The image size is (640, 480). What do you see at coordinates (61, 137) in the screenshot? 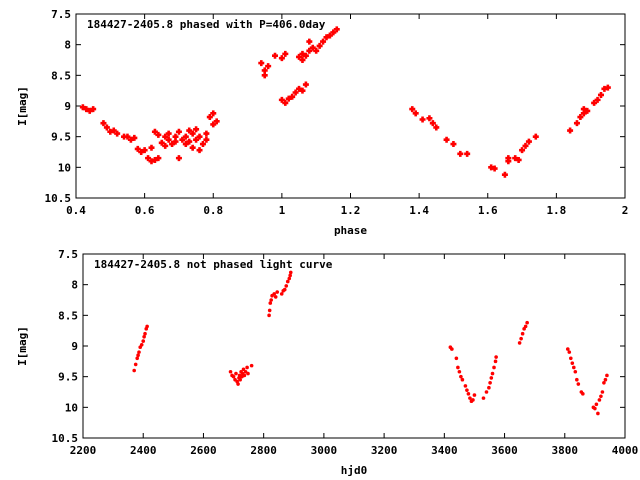
I see `y-tick-label: 9.5` at bounding box center [61, 137].